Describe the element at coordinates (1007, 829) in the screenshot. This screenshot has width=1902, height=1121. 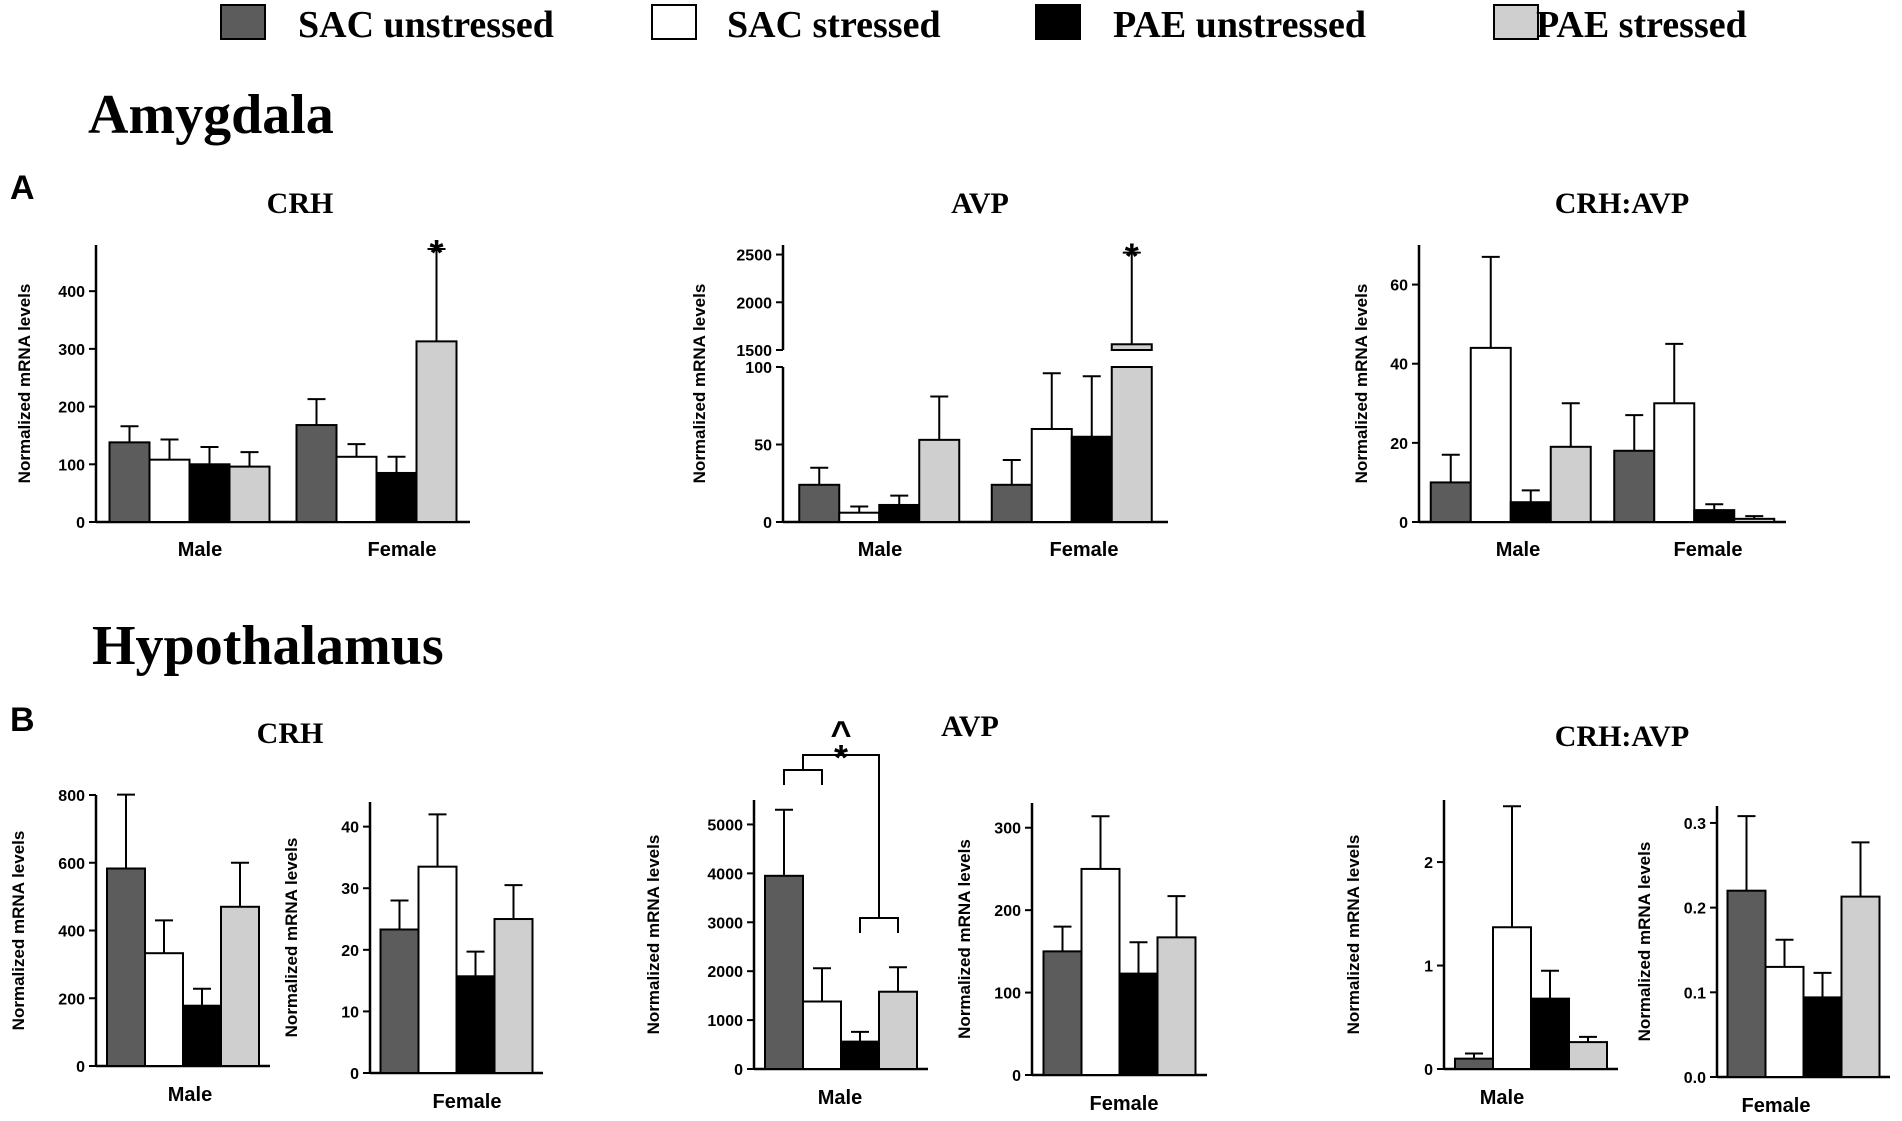
I see `b-avp-f-y-tick-label: 300` at that location.